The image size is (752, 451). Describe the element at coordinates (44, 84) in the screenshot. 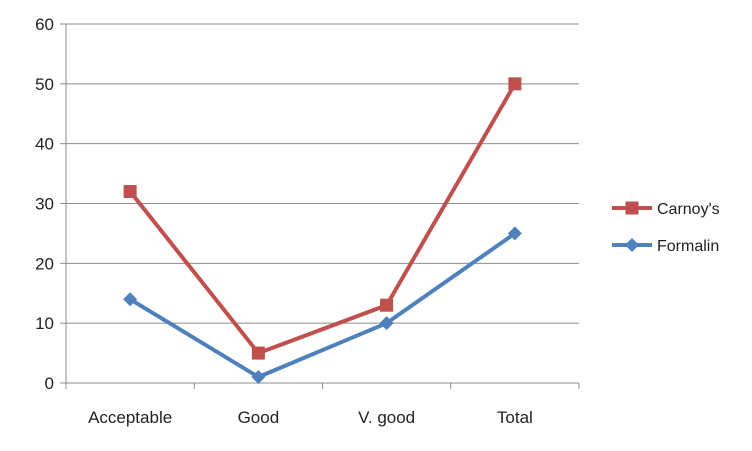

I see `y-tick-label-50: 50` at that location.